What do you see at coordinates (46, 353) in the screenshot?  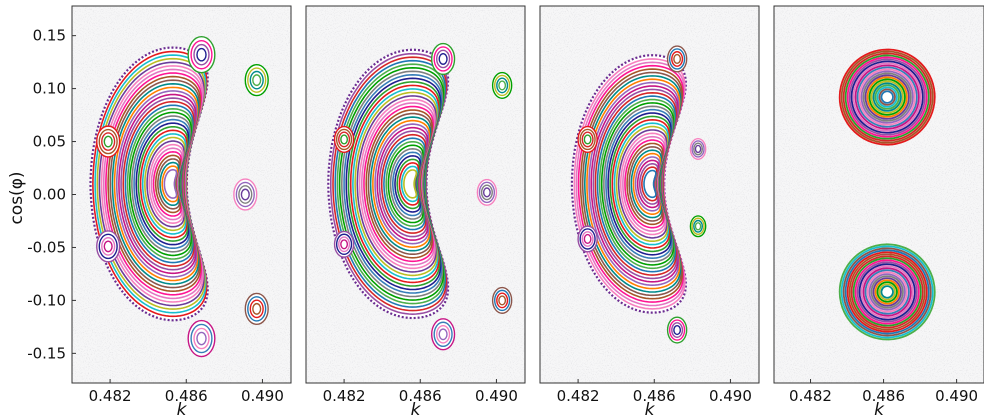 I see `y-tick-label: -0.15` at bounding box center [46, 353].